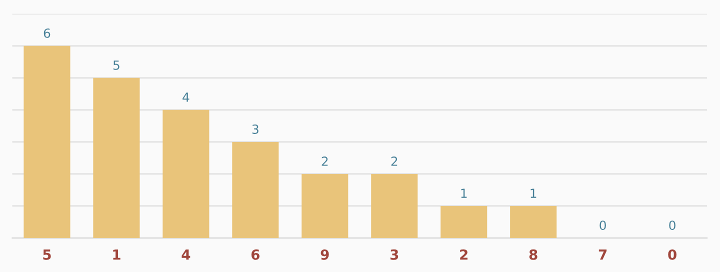 This screenshot has width=720, height=272. I want to click on x-tick-label: 5, so click(47, 255).